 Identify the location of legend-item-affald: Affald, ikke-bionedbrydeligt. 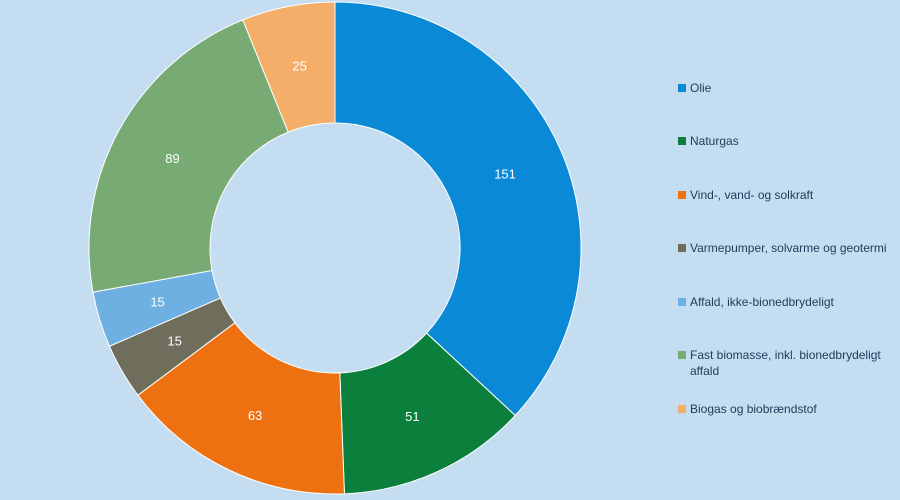
(785, 302).